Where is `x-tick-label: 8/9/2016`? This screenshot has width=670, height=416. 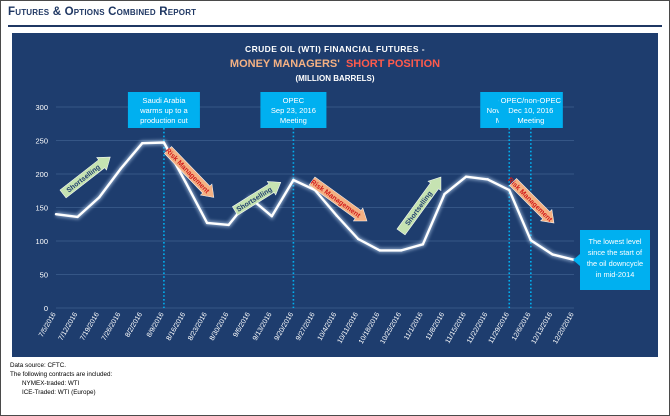
x-tick-label: 8/9/2016 is located at coordinates (156, 324).